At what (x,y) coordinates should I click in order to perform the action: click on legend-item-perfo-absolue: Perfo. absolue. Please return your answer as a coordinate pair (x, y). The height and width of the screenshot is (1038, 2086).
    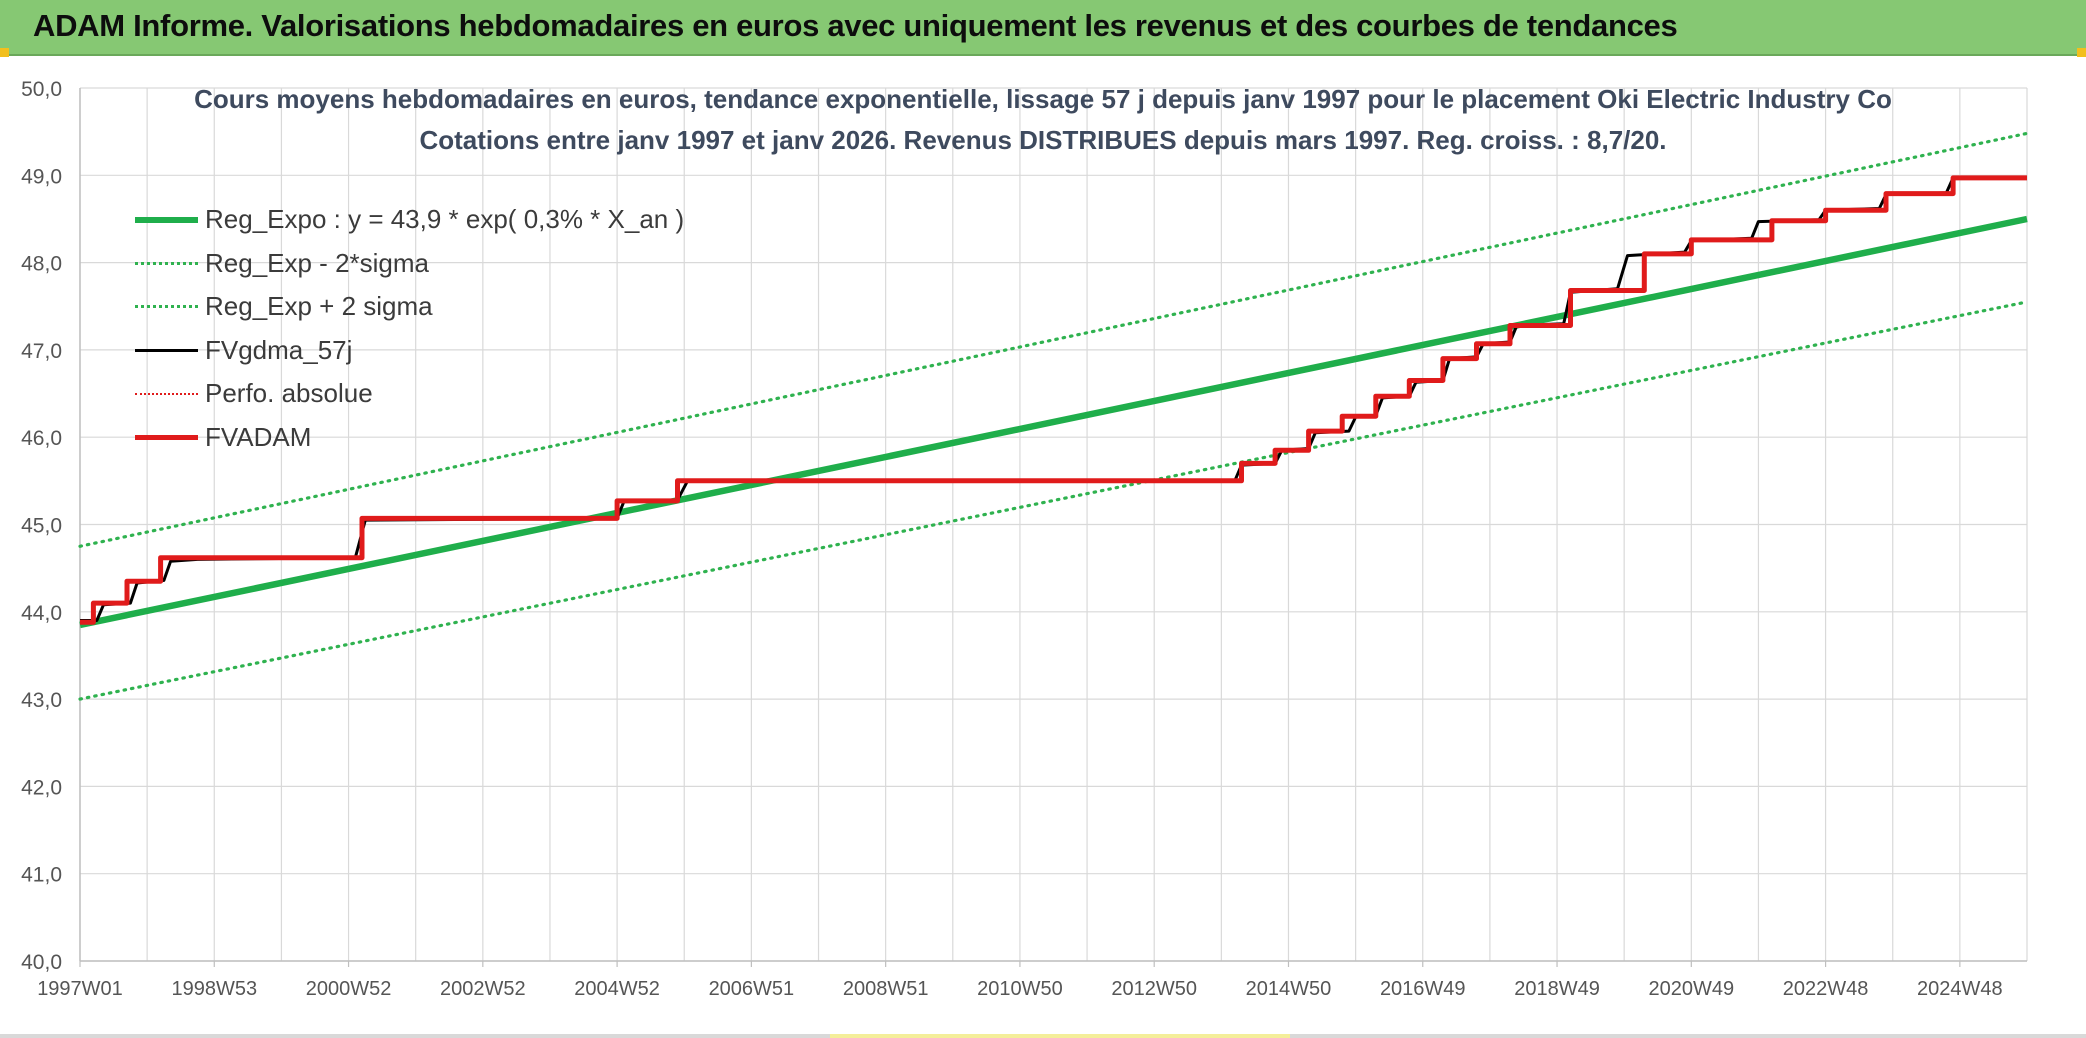
    Looking at the image, I should click on (409, 394).